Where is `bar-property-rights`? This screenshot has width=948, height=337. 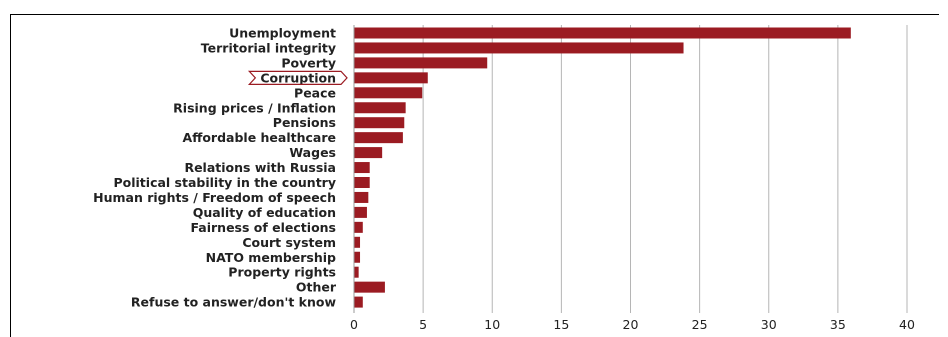
bar-property-rights is located at coordinates (356, 272).